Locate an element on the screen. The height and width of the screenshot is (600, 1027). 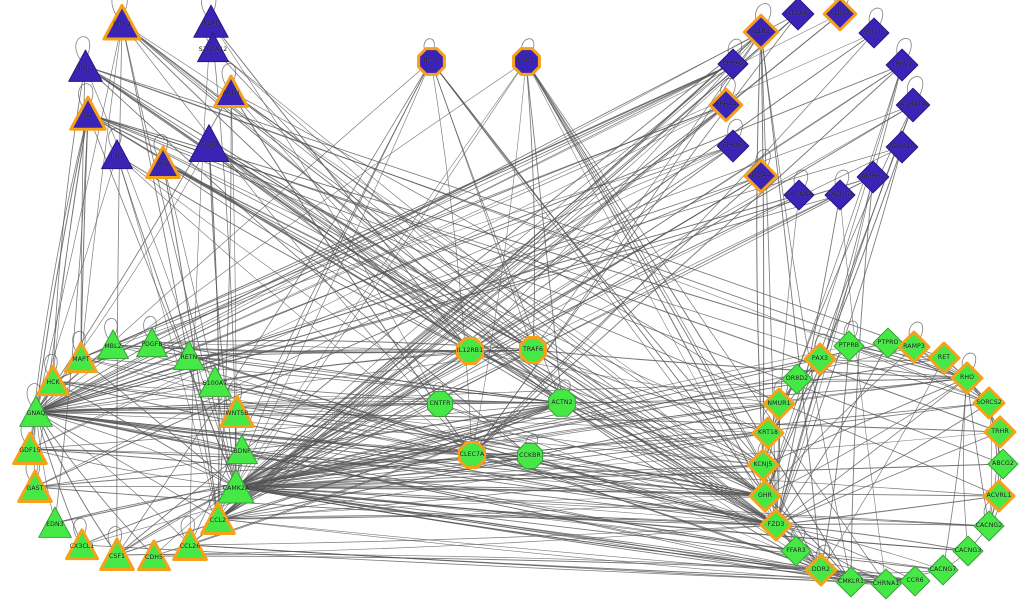
graph-node-actn2: ACTN2 is located at coordinates (562, 403).